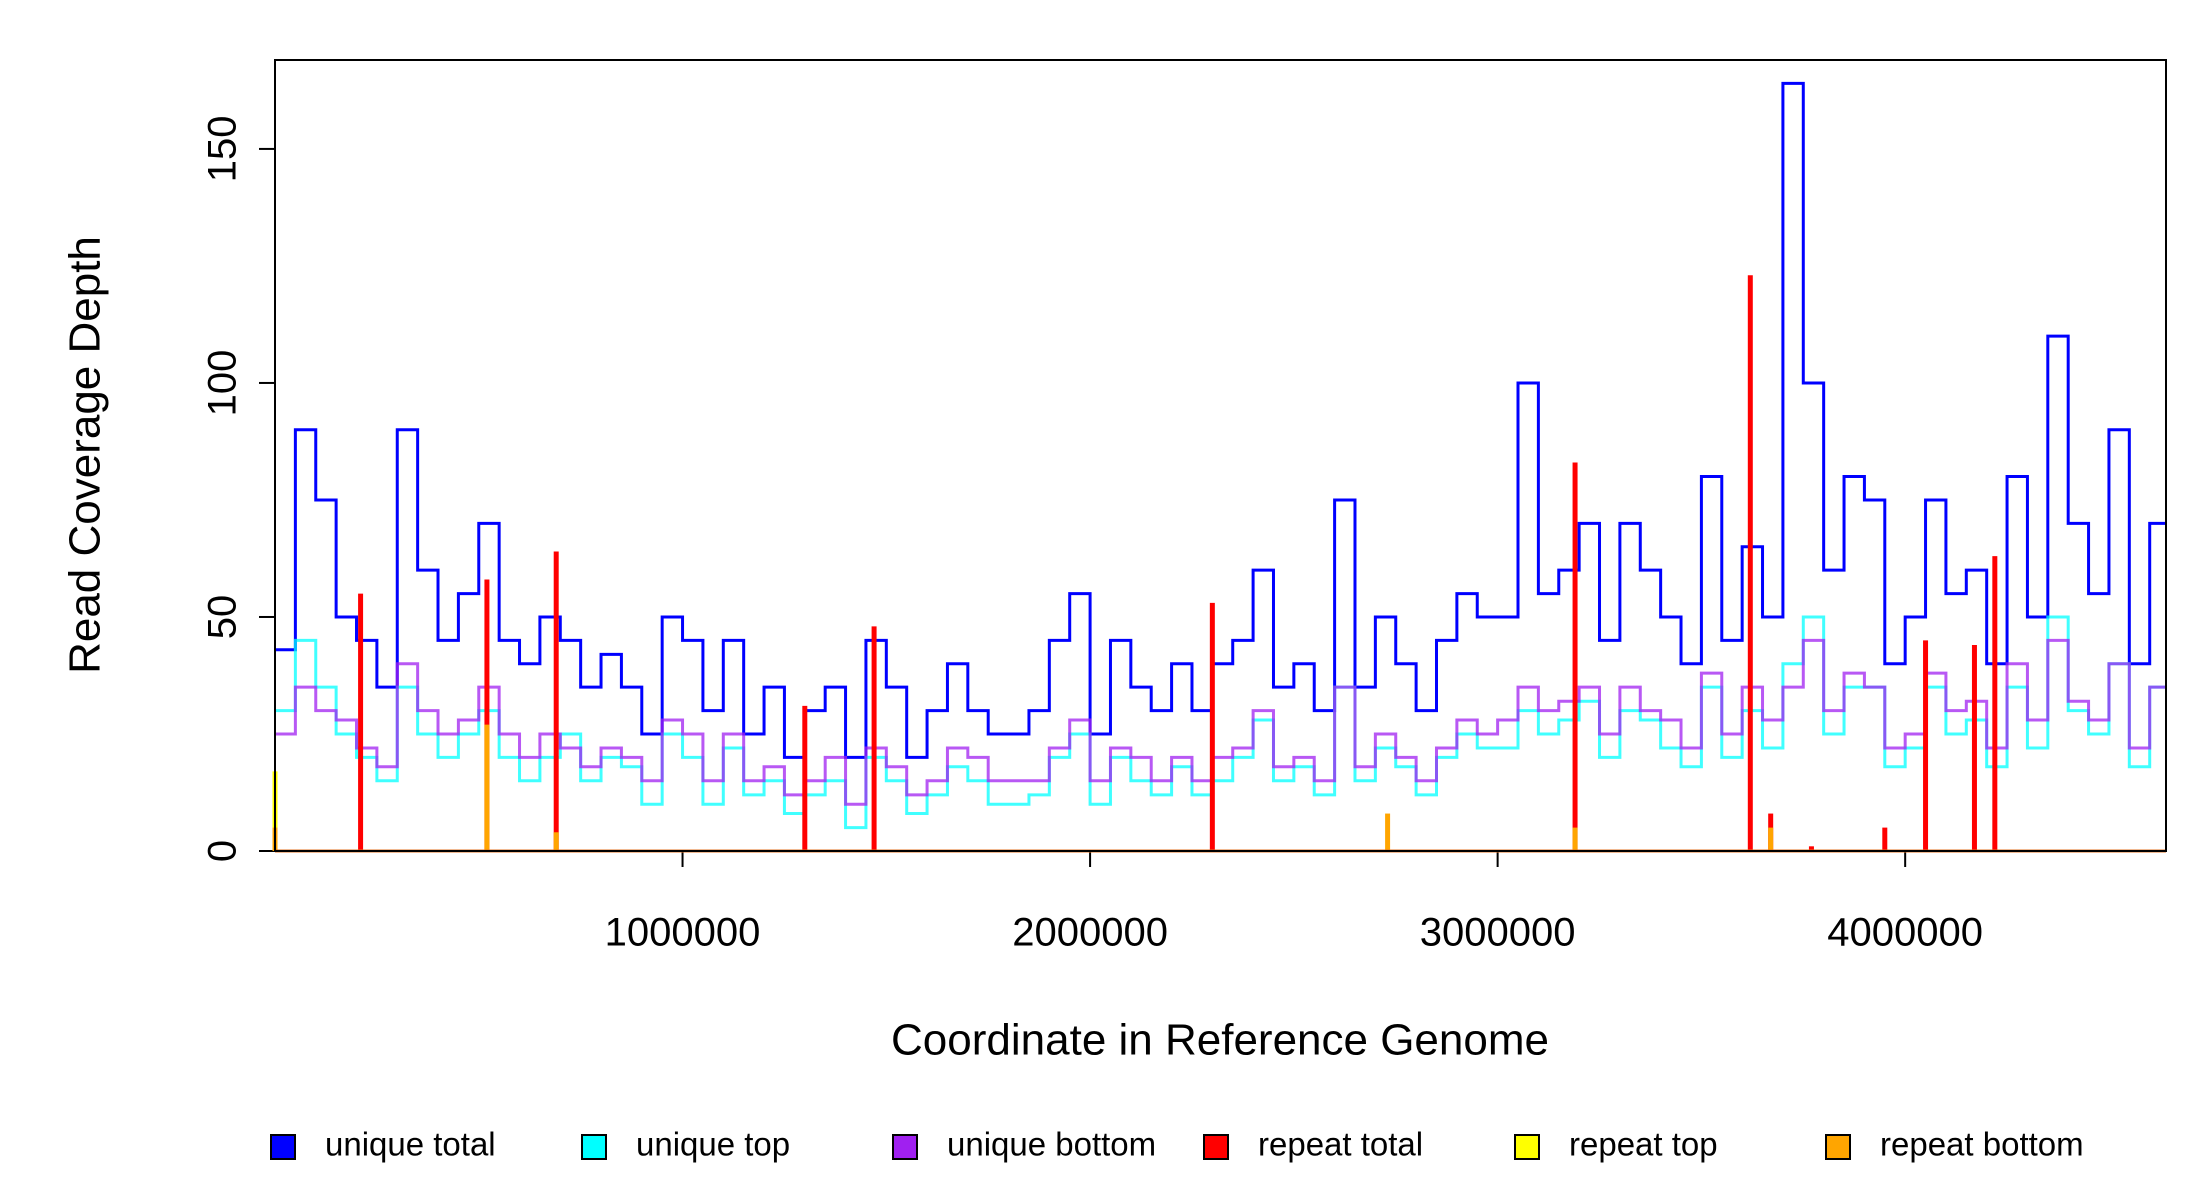 This screenshot has width=2200, height=1200. What do you see at coordinates (1220, 1040) in the screenshot?
I see `x-axis-title: Coordinate in Reference Genome` at bounding box center [1220, 1040].